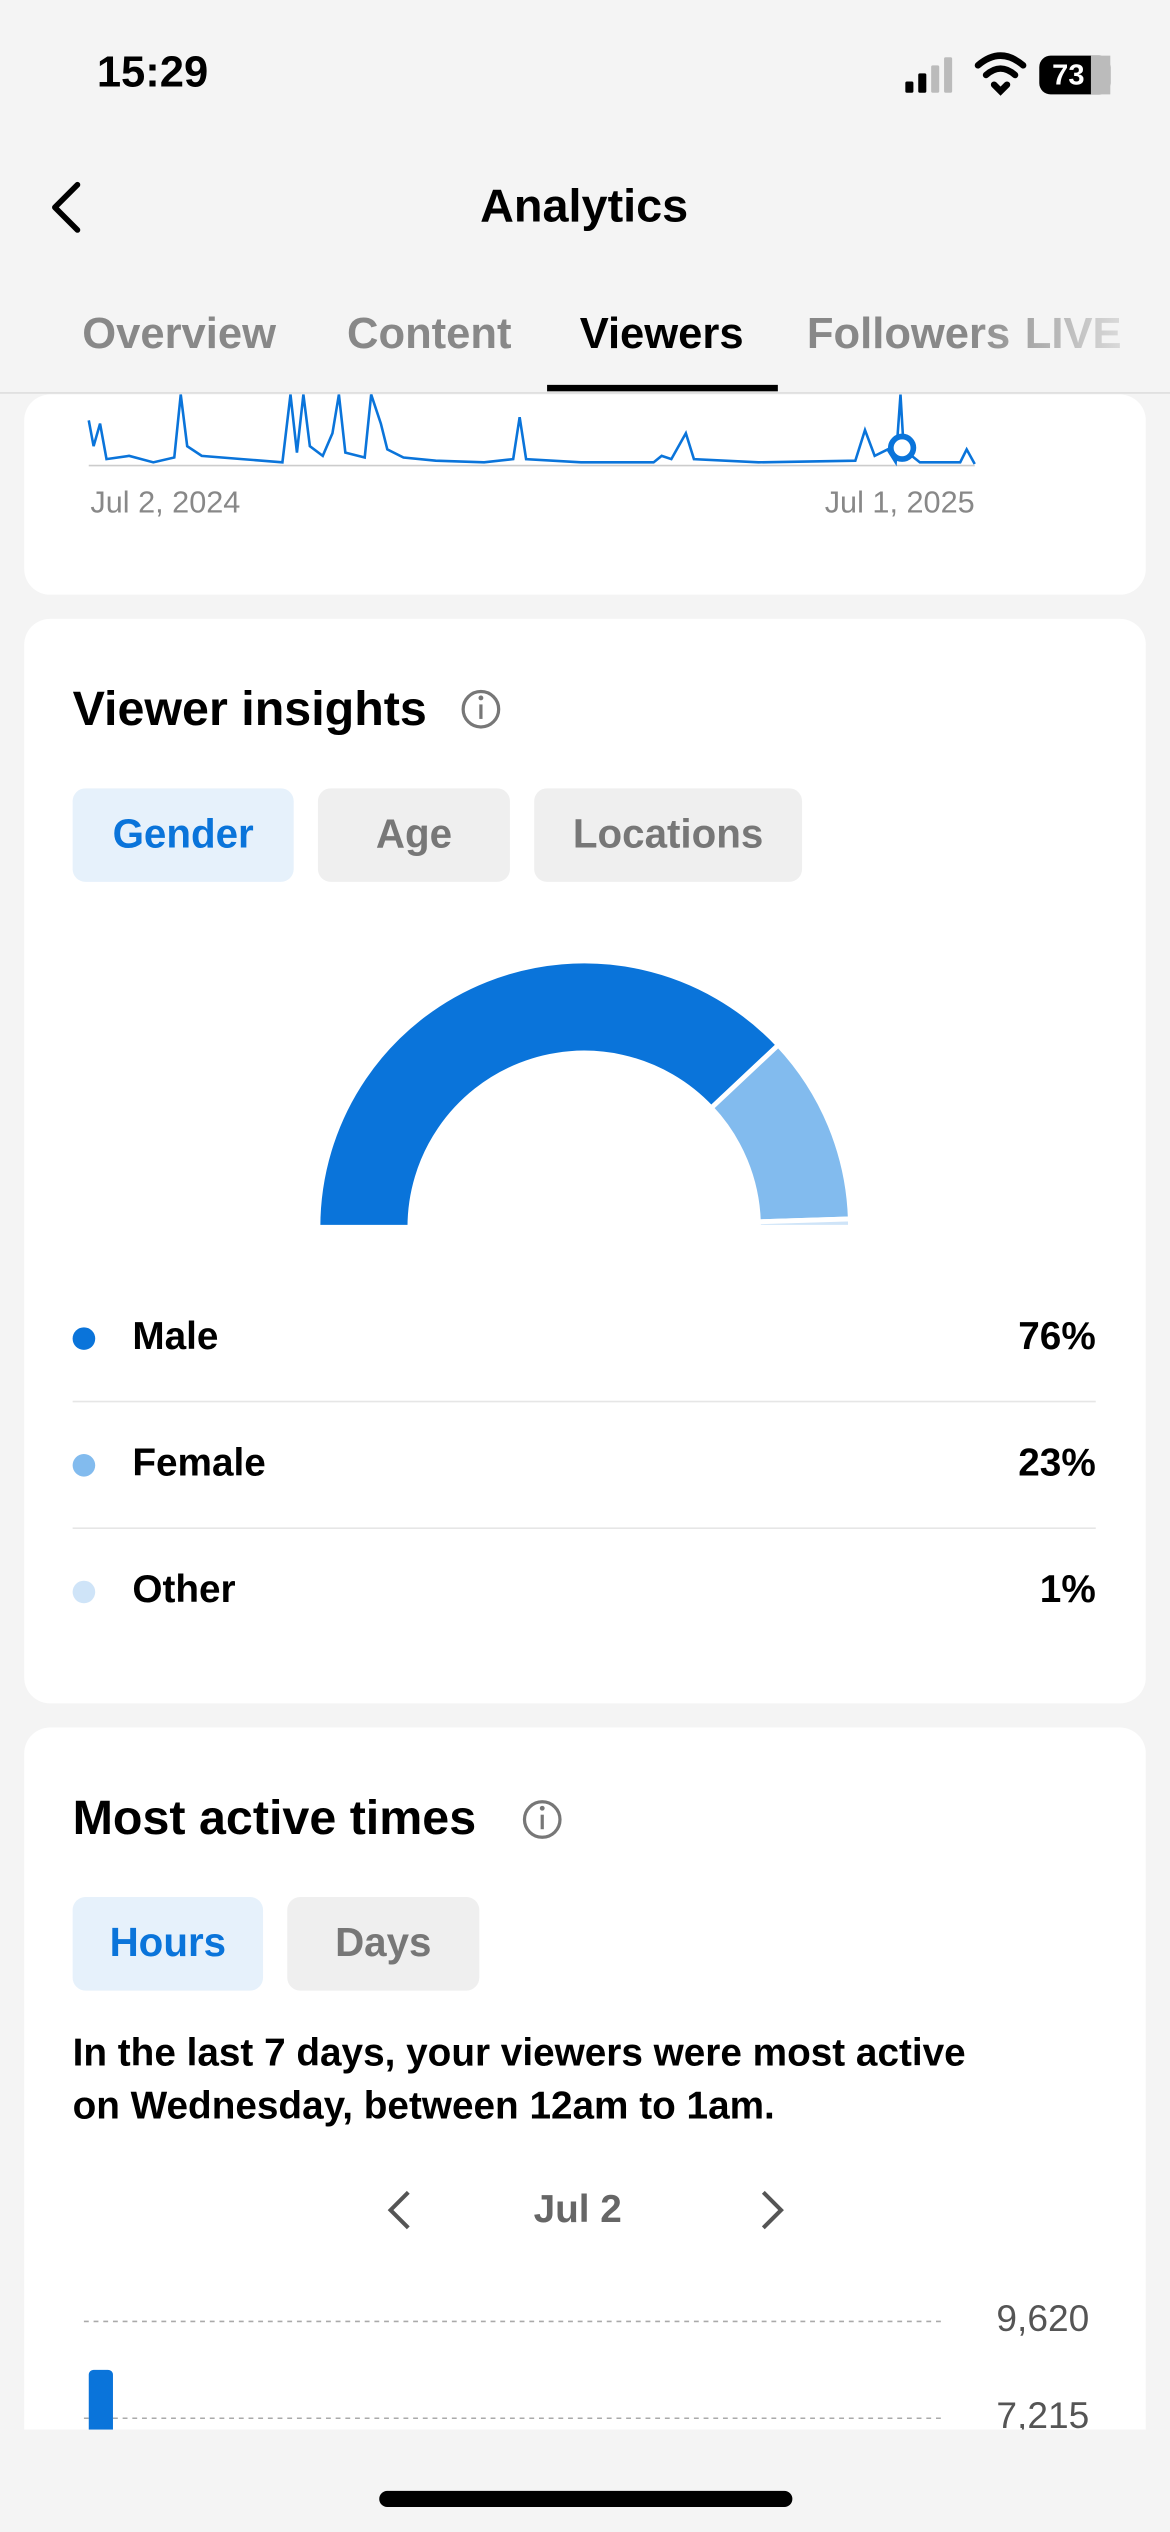 The image size is (1170, 2532). Describe the element at coordinates (586, 2366) in the screenshot. I see `hours-chart: 9,620 7,215` at that location.